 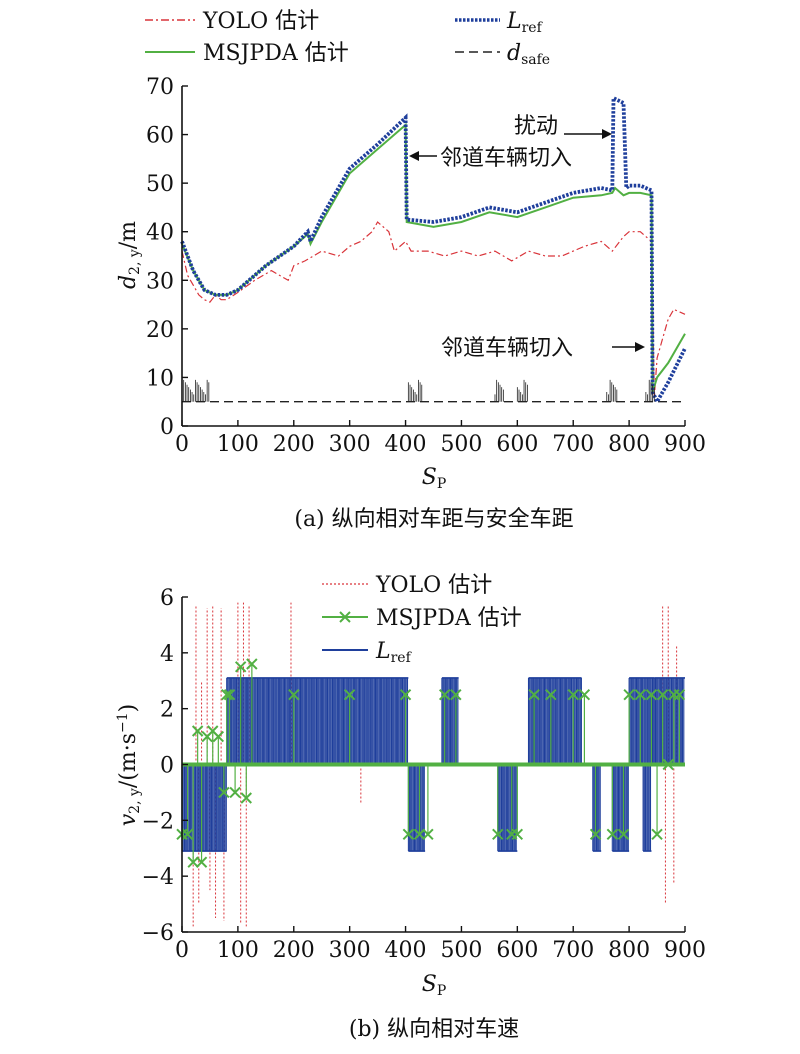 I want to click on x-axis-label-b: SP, so click(x=434, y=985).